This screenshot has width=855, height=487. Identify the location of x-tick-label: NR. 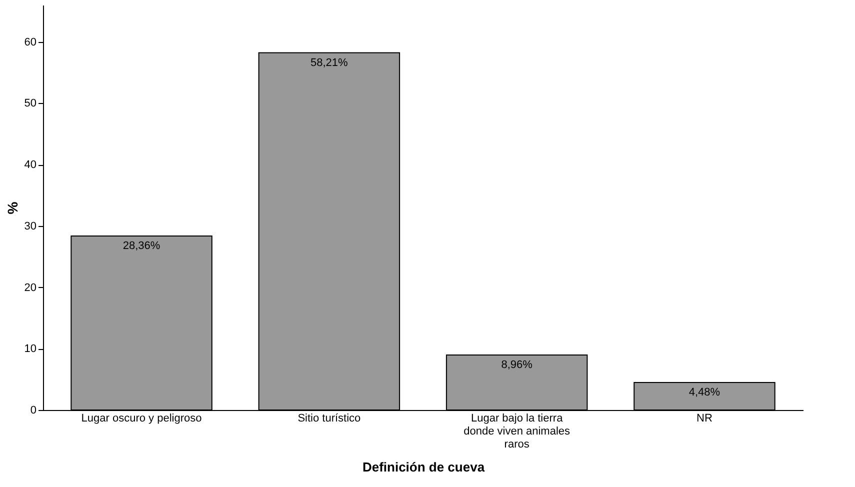
(704, 418).